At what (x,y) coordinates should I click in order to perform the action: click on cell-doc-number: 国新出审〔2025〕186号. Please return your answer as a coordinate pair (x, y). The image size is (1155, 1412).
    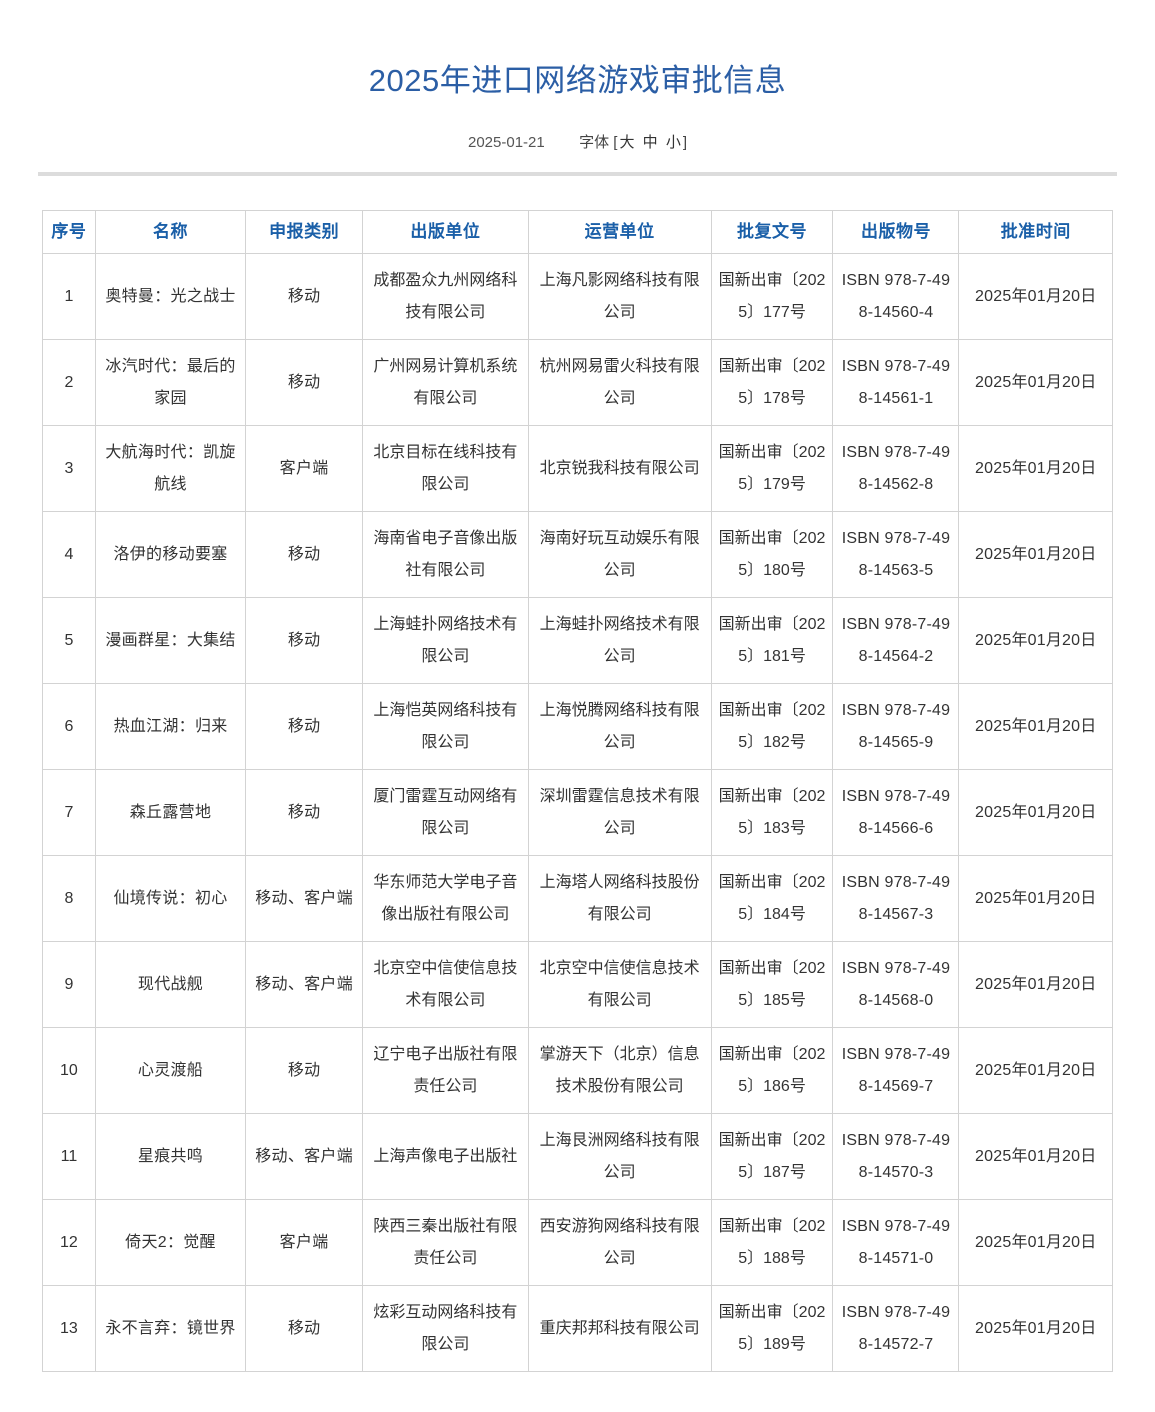
    Looking at the image, I should click on (772, 1071).